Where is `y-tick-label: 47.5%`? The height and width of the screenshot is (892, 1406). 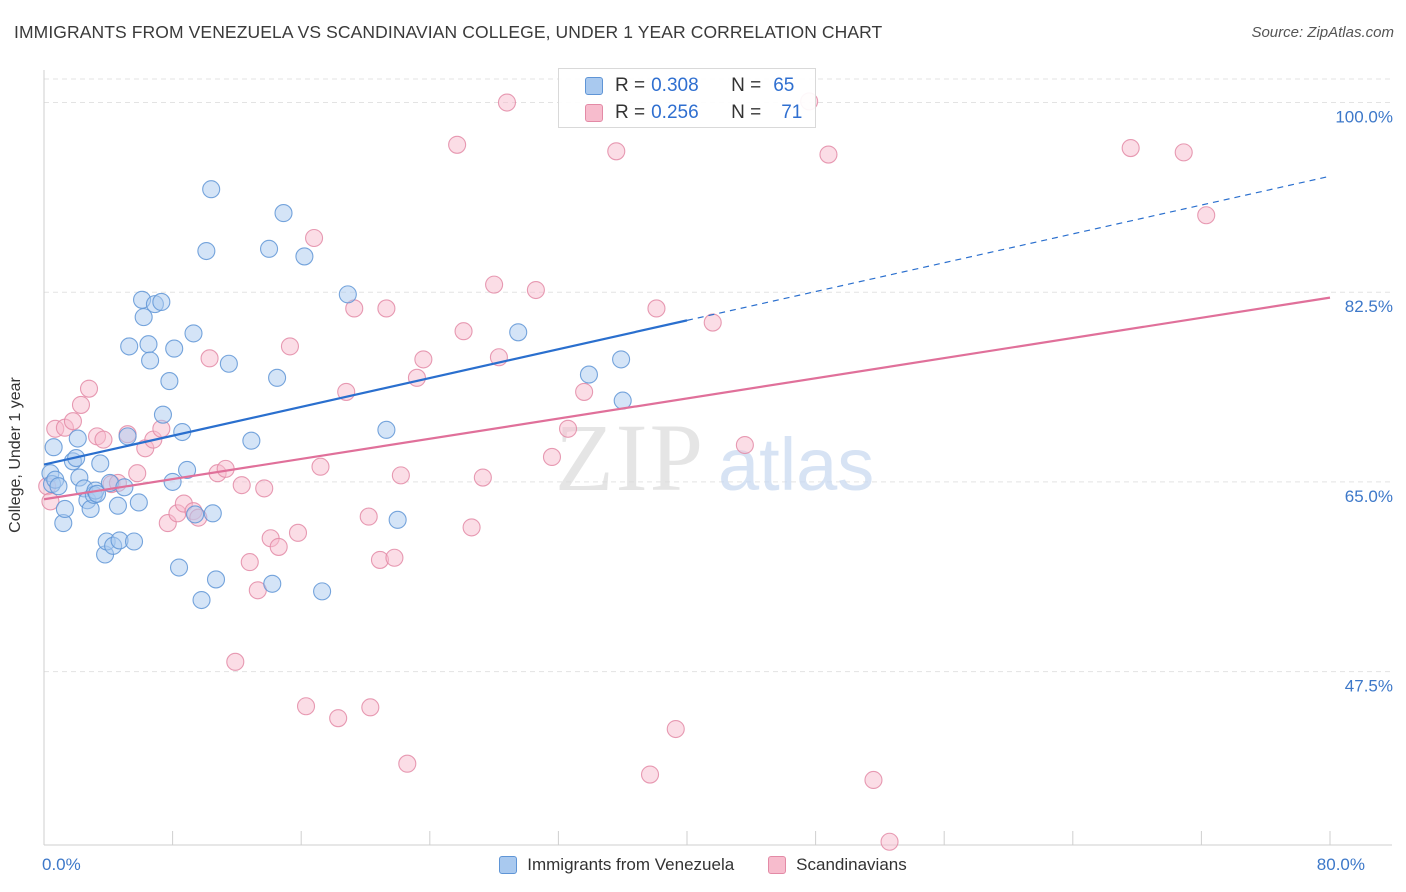
y-tick-label: 47.5% is located at coordinates (1369, 686).